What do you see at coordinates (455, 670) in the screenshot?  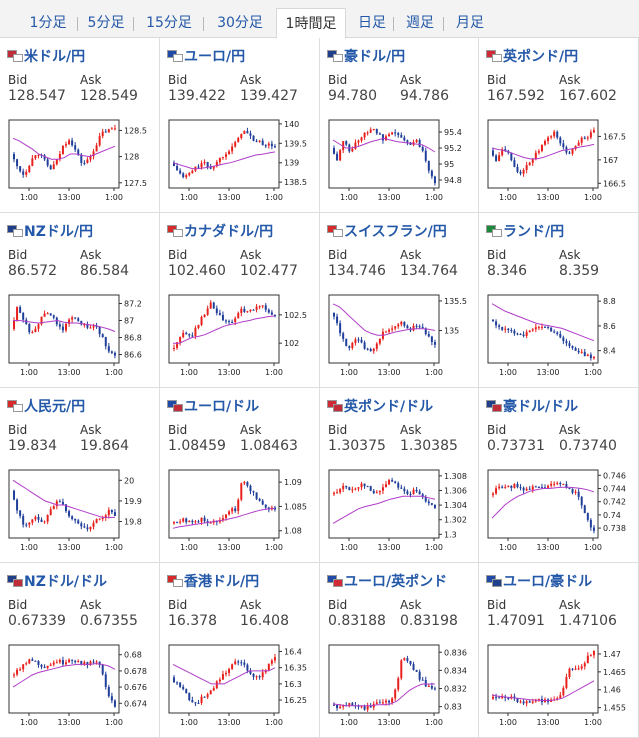 I see `y-tick-label: 0.834` at bounding box center [455, 670].